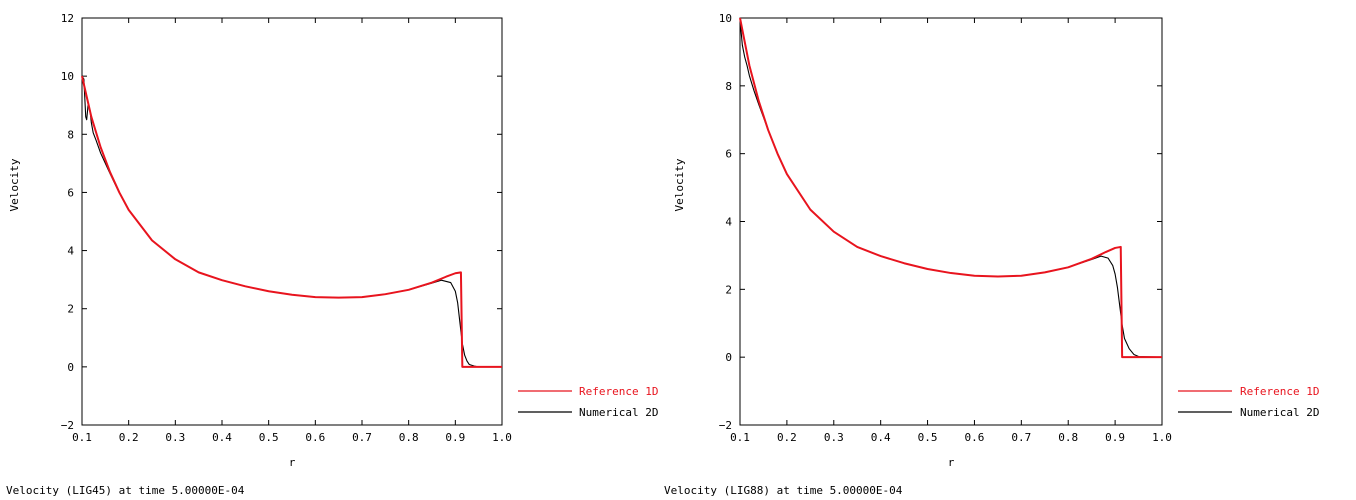  I want to click on chart-caption: Velocity (LIG45) at time 5.00000E-04, so click(125, 490).